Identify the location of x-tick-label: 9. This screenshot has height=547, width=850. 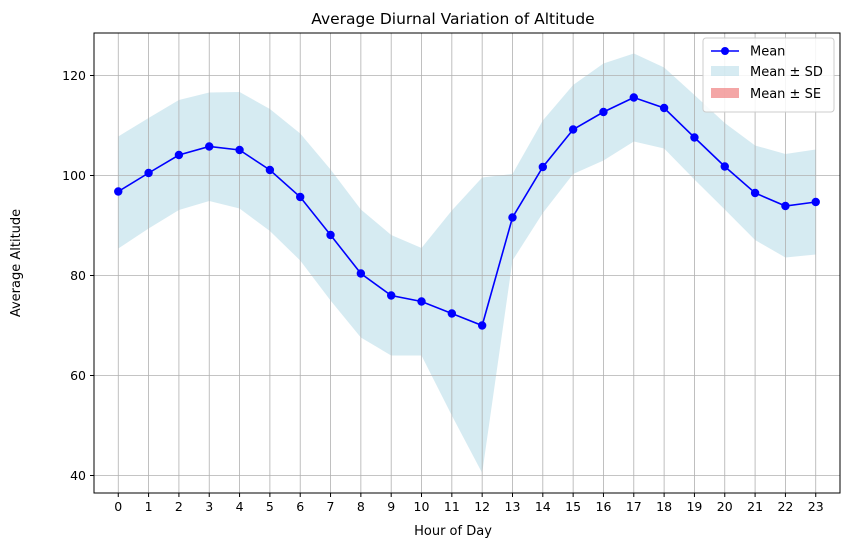
(391, 506).